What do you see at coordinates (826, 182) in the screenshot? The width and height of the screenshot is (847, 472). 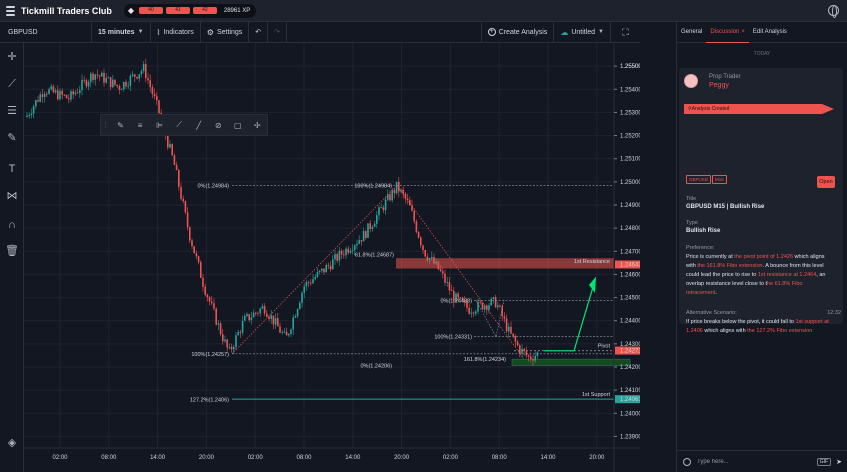 I see `open-button: Open` at bounding box center [826, 182].